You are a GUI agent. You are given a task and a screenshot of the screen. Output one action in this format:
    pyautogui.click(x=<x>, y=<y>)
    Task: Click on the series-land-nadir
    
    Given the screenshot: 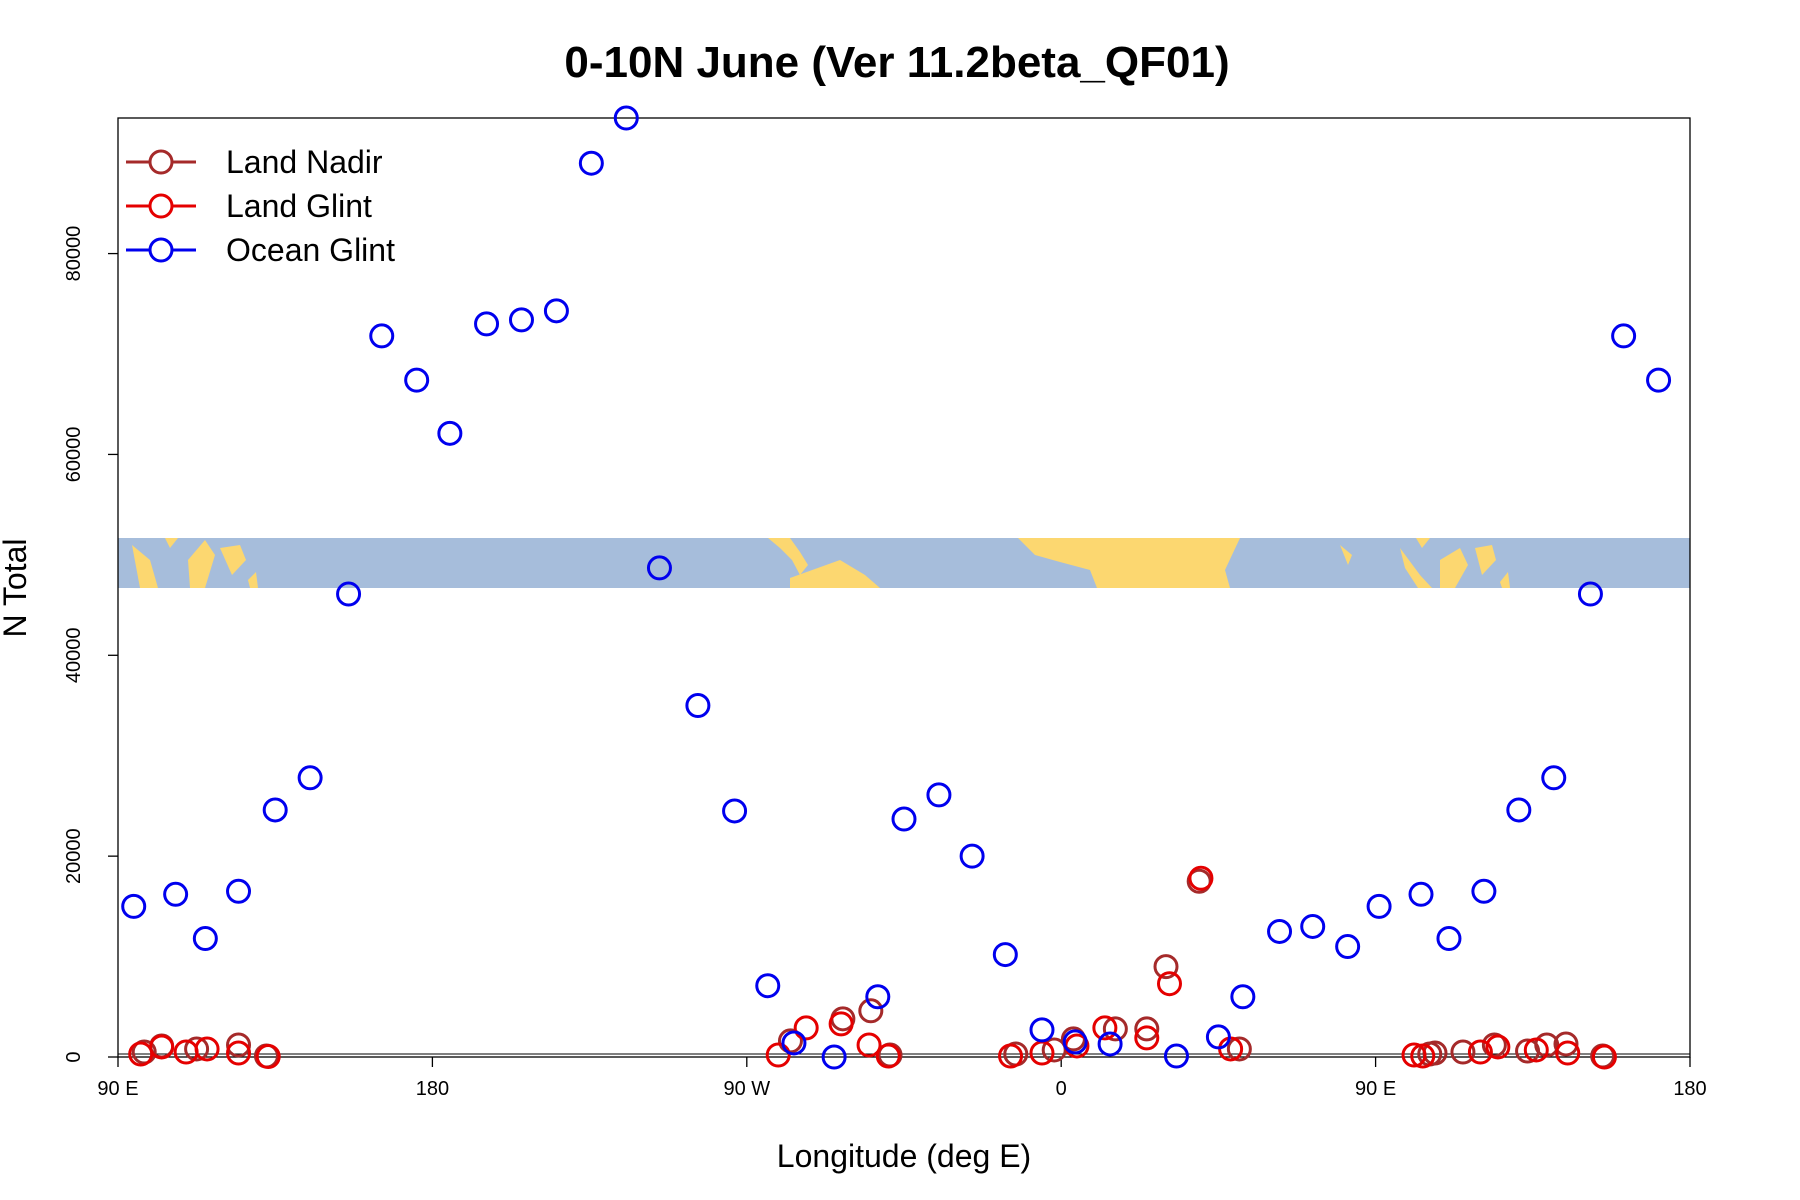 What is the action you would take?
    pyautogui.click(x=873, y=968)
    